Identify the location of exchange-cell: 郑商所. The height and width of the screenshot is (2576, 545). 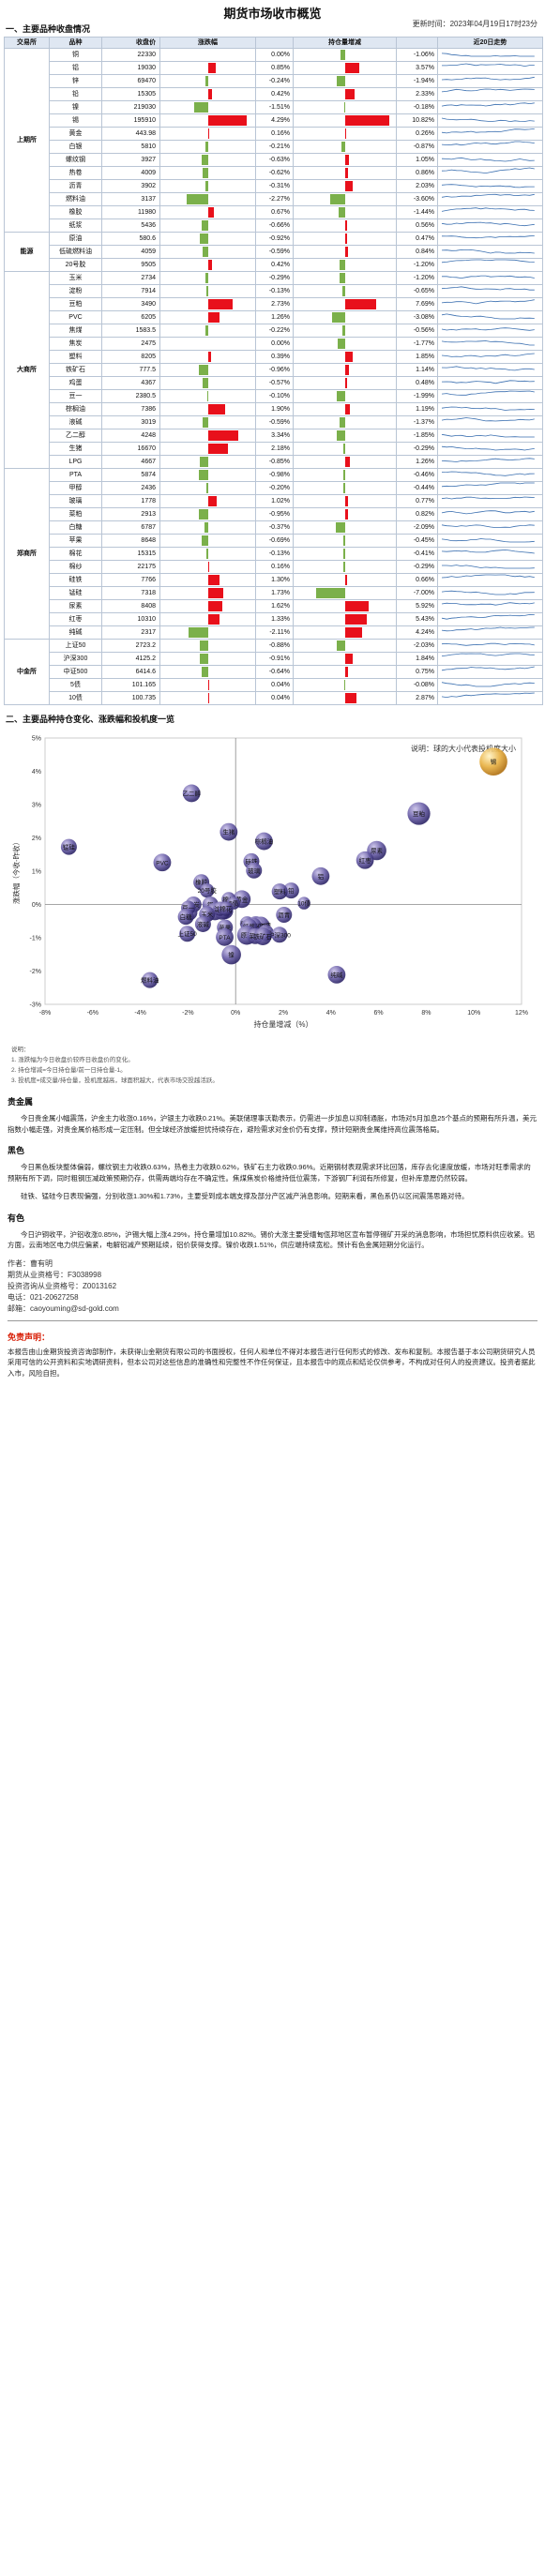
(27, 554).